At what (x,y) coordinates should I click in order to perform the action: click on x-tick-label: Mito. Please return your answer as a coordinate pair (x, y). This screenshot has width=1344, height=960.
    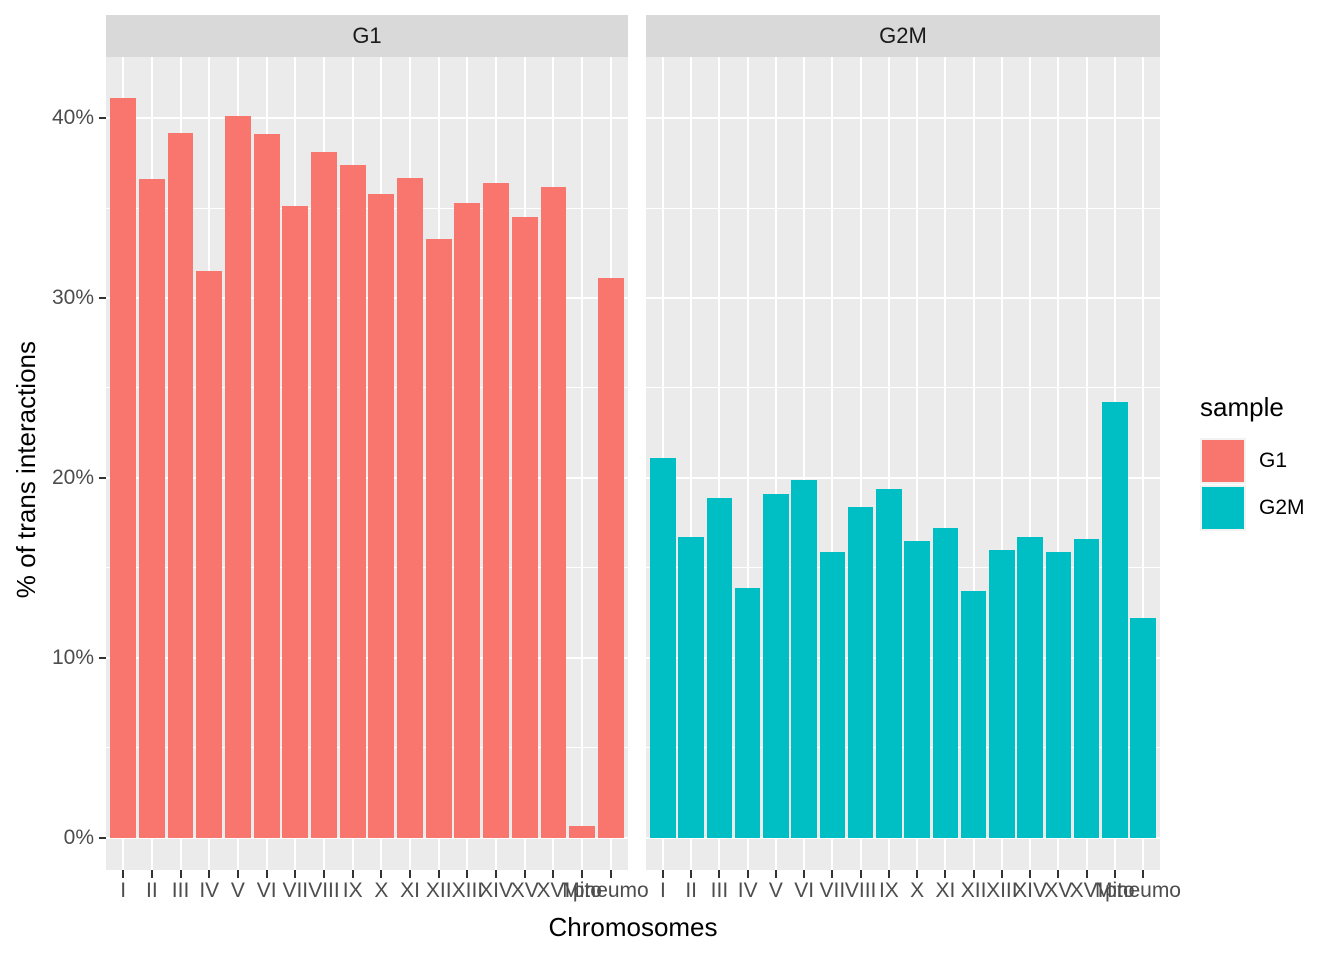
    Looking at the image, I should click on (1114, 890).